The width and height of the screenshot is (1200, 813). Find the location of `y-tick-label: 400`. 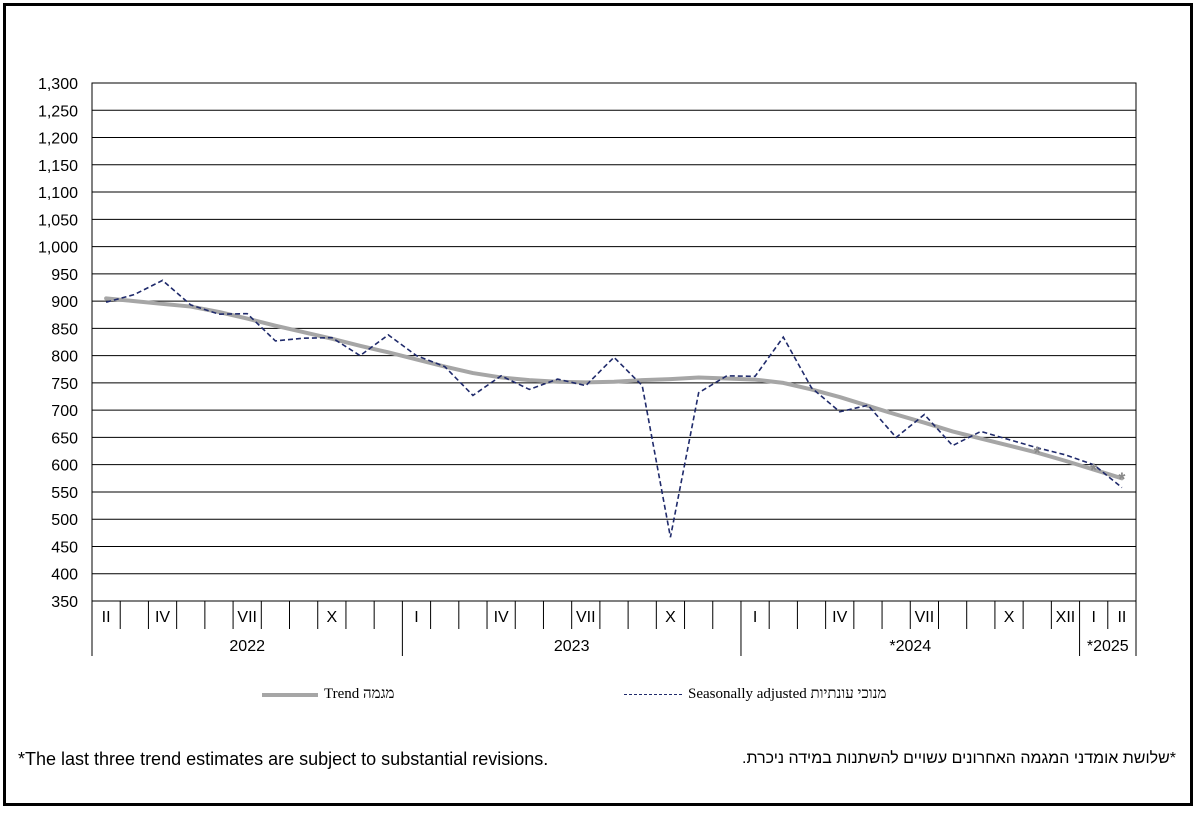

y-tick-label: 400 is located at coordinates (64, 575).